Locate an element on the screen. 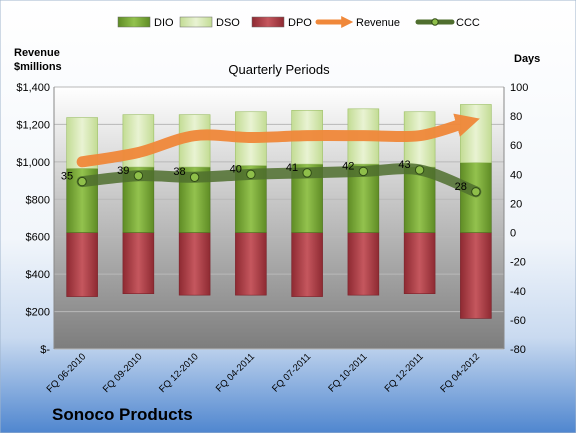 This screenshot has height=433, width=576. ccc-line is located at coordinates (279, 180).